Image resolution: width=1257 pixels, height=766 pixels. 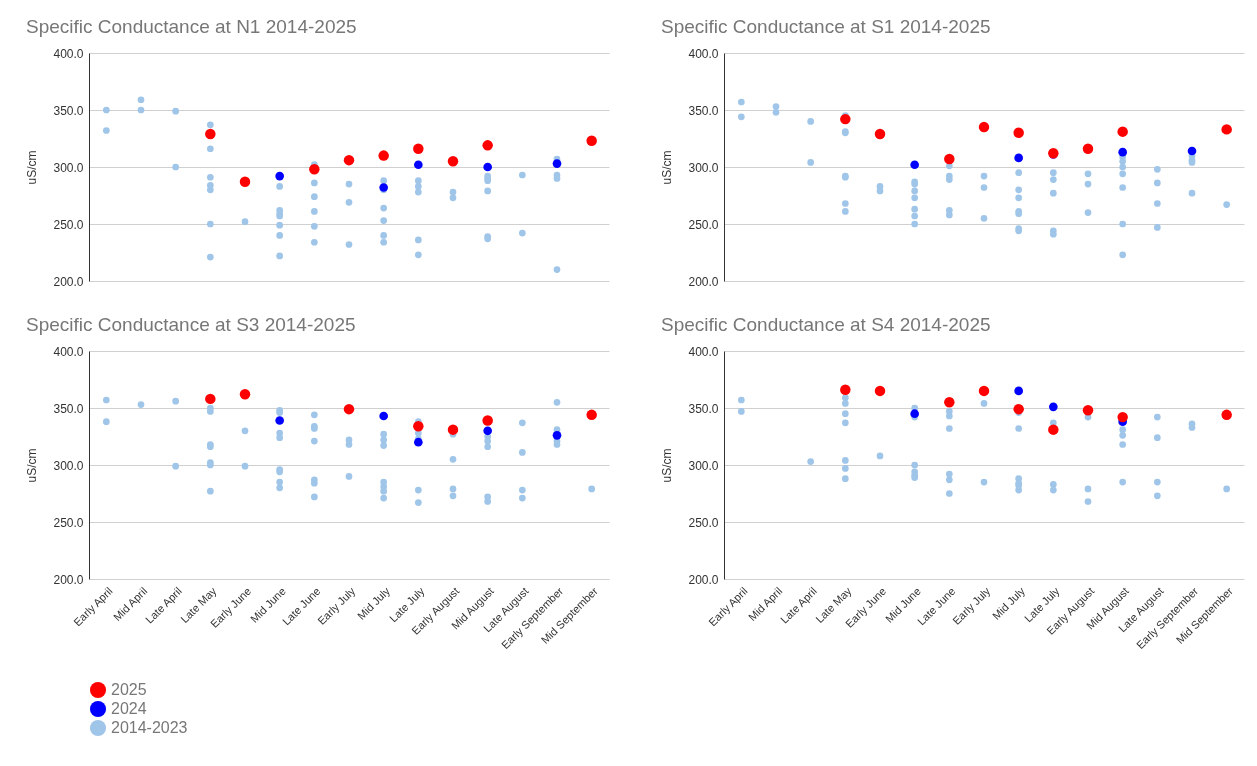 What do you see at coordinates (129, 708) in the screenshot?
I see `legend-label: 2024` at bounding box center [129, 708].